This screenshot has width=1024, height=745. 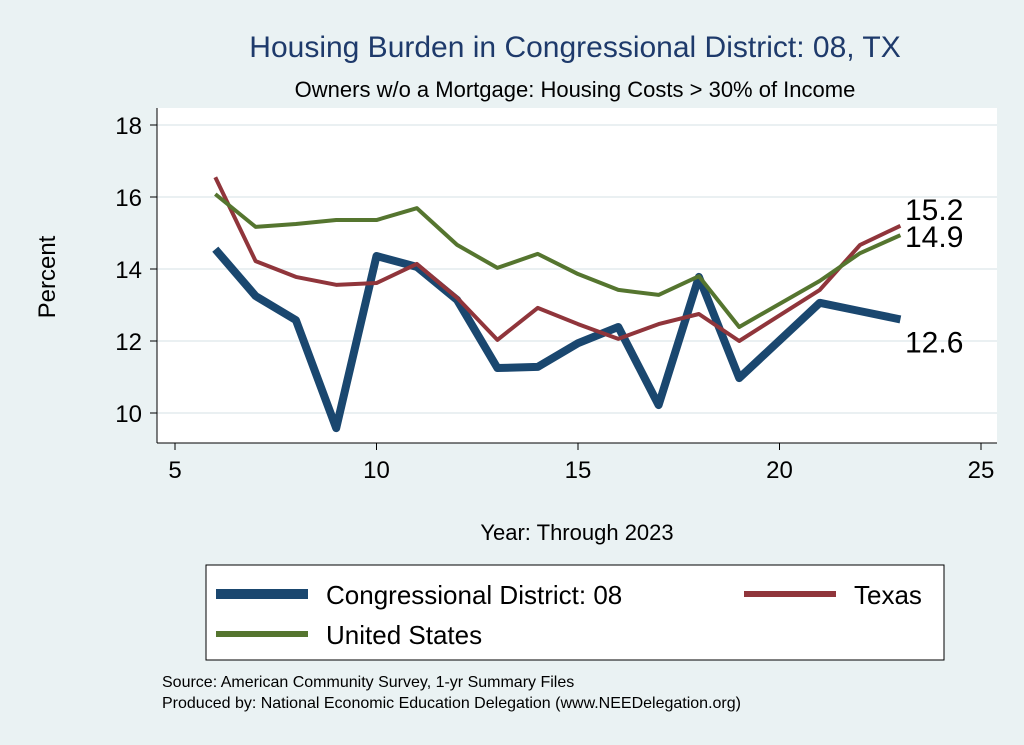 I want to click on legend-label: United States, so click(x=404, y=635).